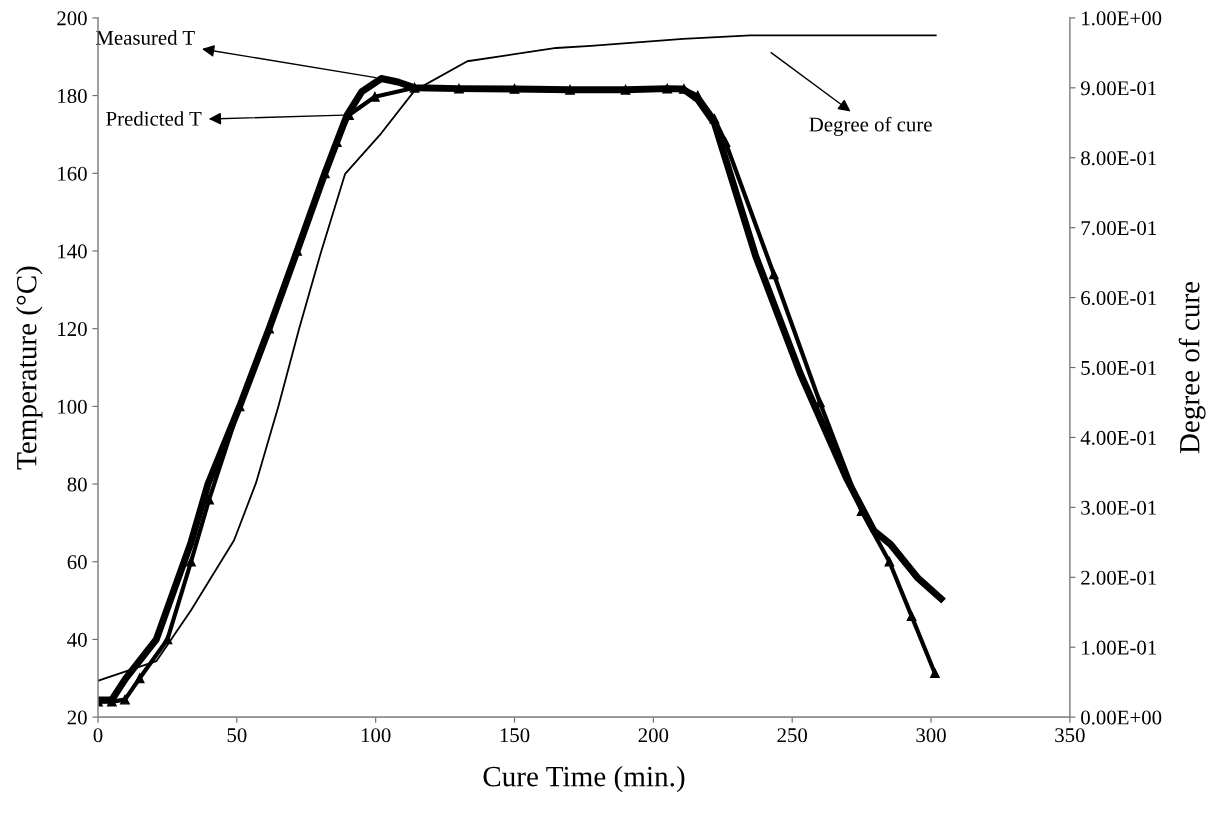 This screenshot has width=1213, height=814. I want to click on x-tick-label: 200, so click(653, 735).